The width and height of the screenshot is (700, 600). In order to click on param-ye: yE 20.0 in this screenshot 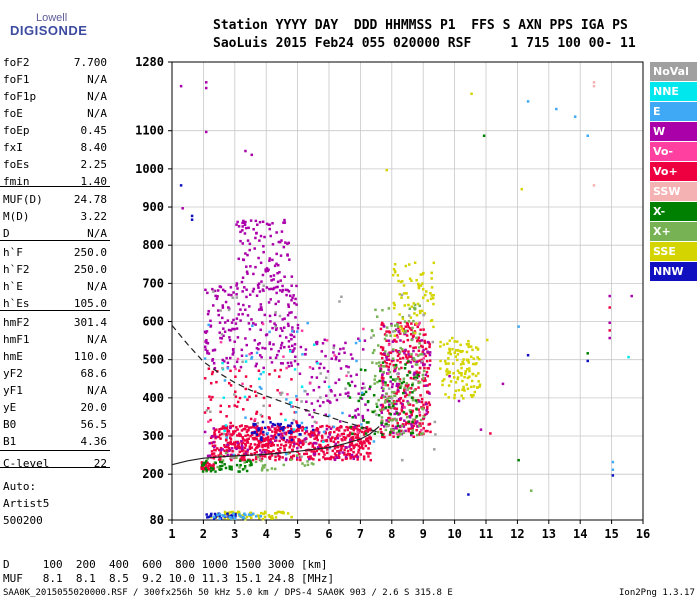, I will do `click(55, 409)`.